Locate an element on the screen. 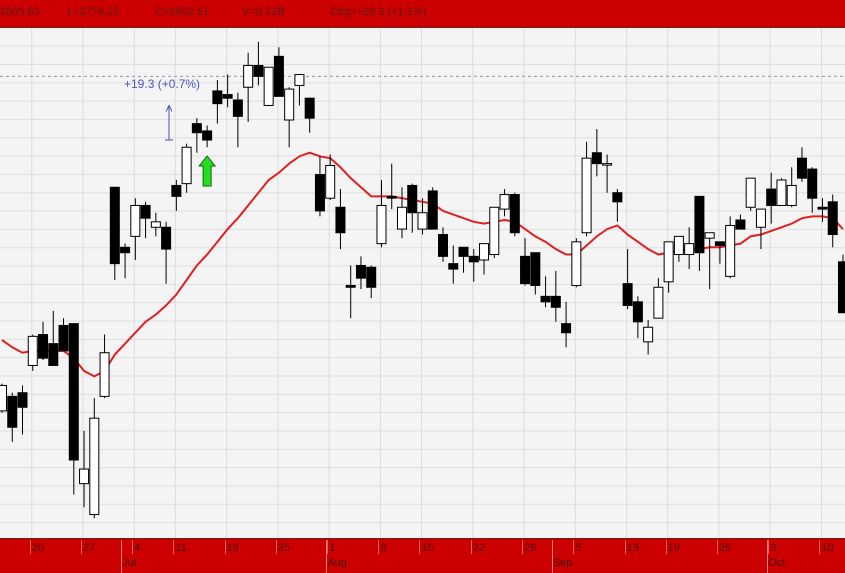 This screenshot has width=845, height=573. month-label: Sep is located at coordinates (562, 563).